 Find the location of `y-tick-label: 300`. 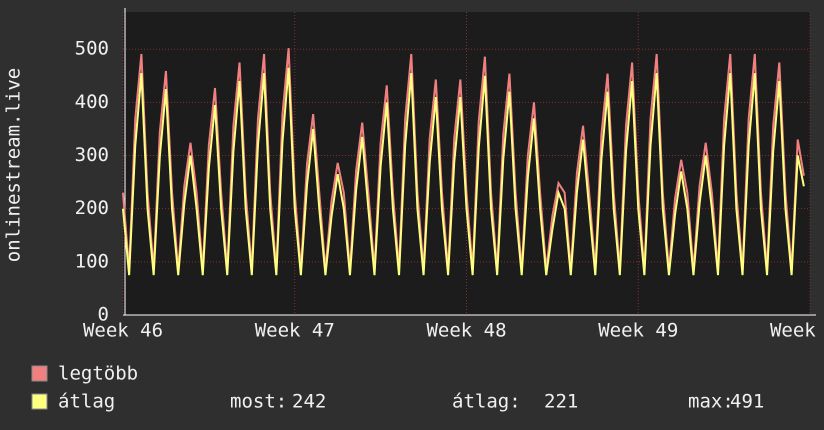

y-tick-label: 300 is located at coordinates (92, 155).